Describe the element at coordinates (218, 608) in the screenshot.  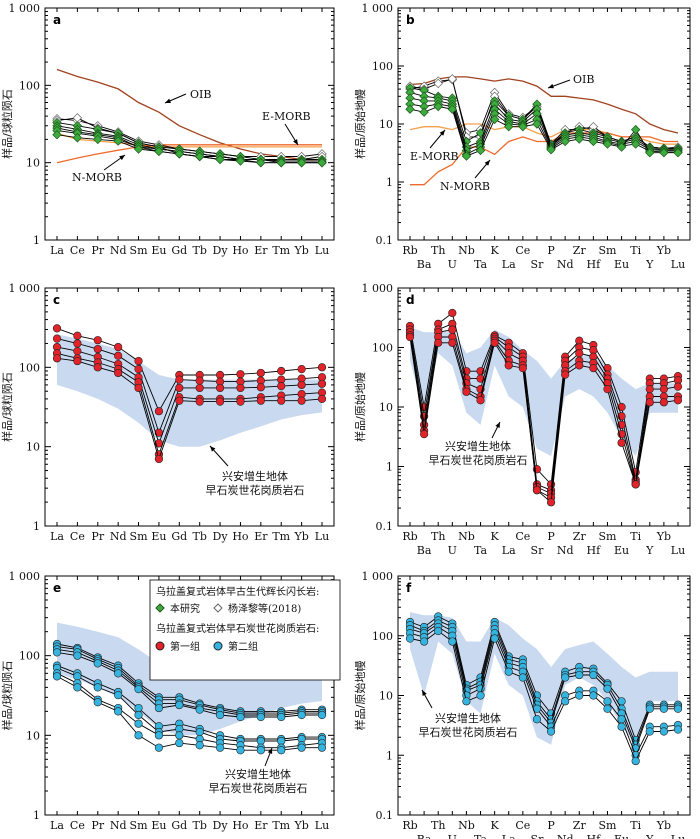
I see `legend-marker-gray` at that location.